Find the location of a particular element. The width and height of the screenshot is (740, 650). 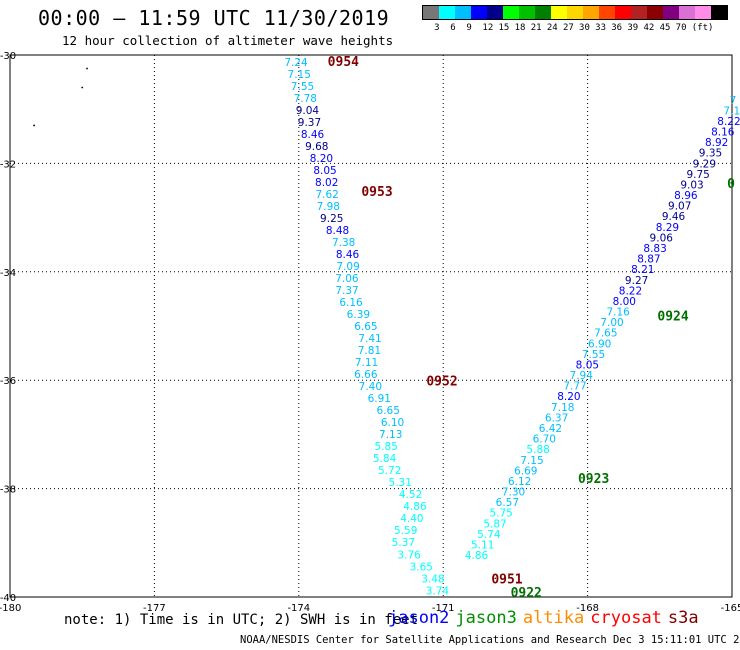

swh-value: 7.41 is located at coordinates (369, 339).